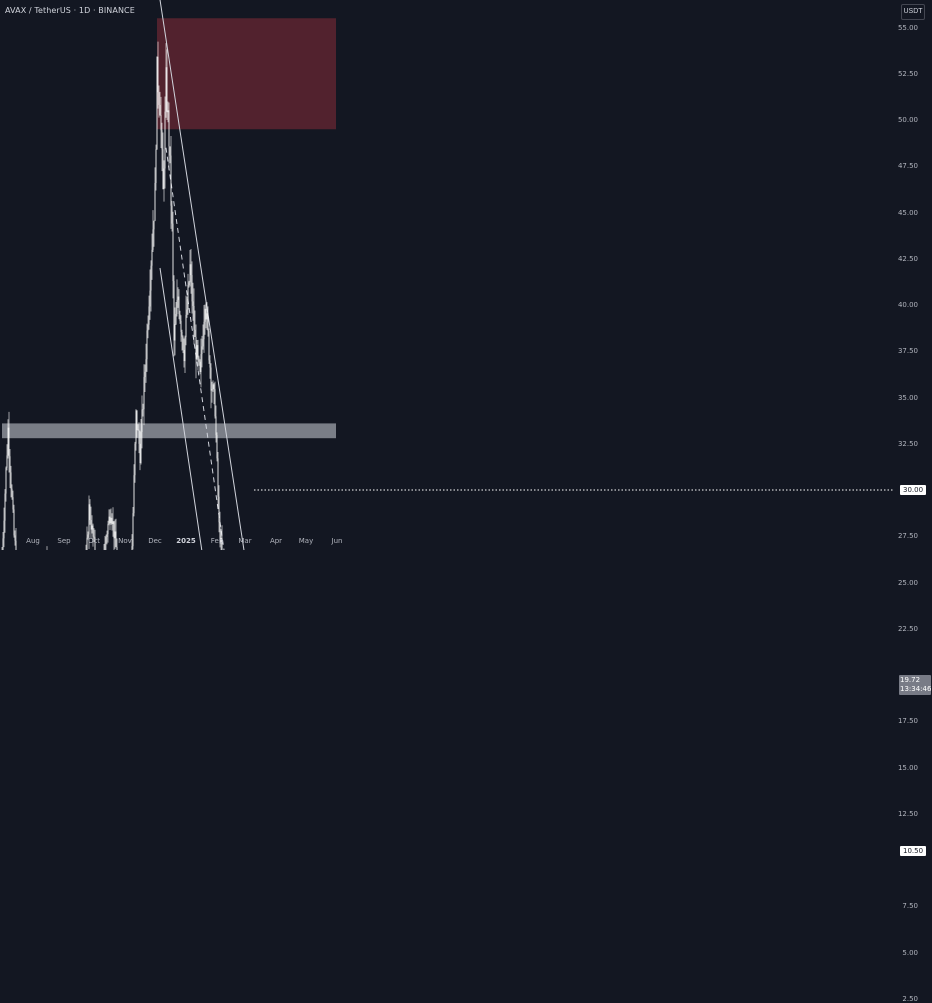 The width and height of the screenshot is (932, 1003). What do you see at coordinates (913, 490) in the screenshot?
I see `level-30-badge: 30.00` at bounding box center [913, 490].